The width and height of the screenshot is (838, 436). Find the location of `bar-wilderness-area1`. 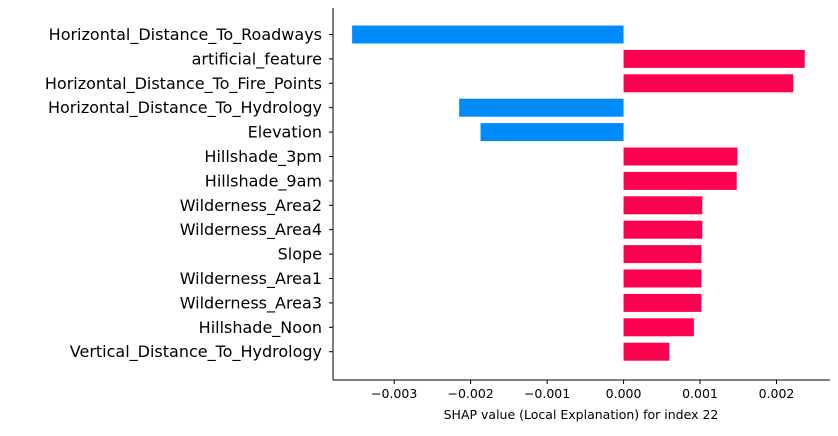

bar-wilderness-area1 is located at coordinates (662, 278).